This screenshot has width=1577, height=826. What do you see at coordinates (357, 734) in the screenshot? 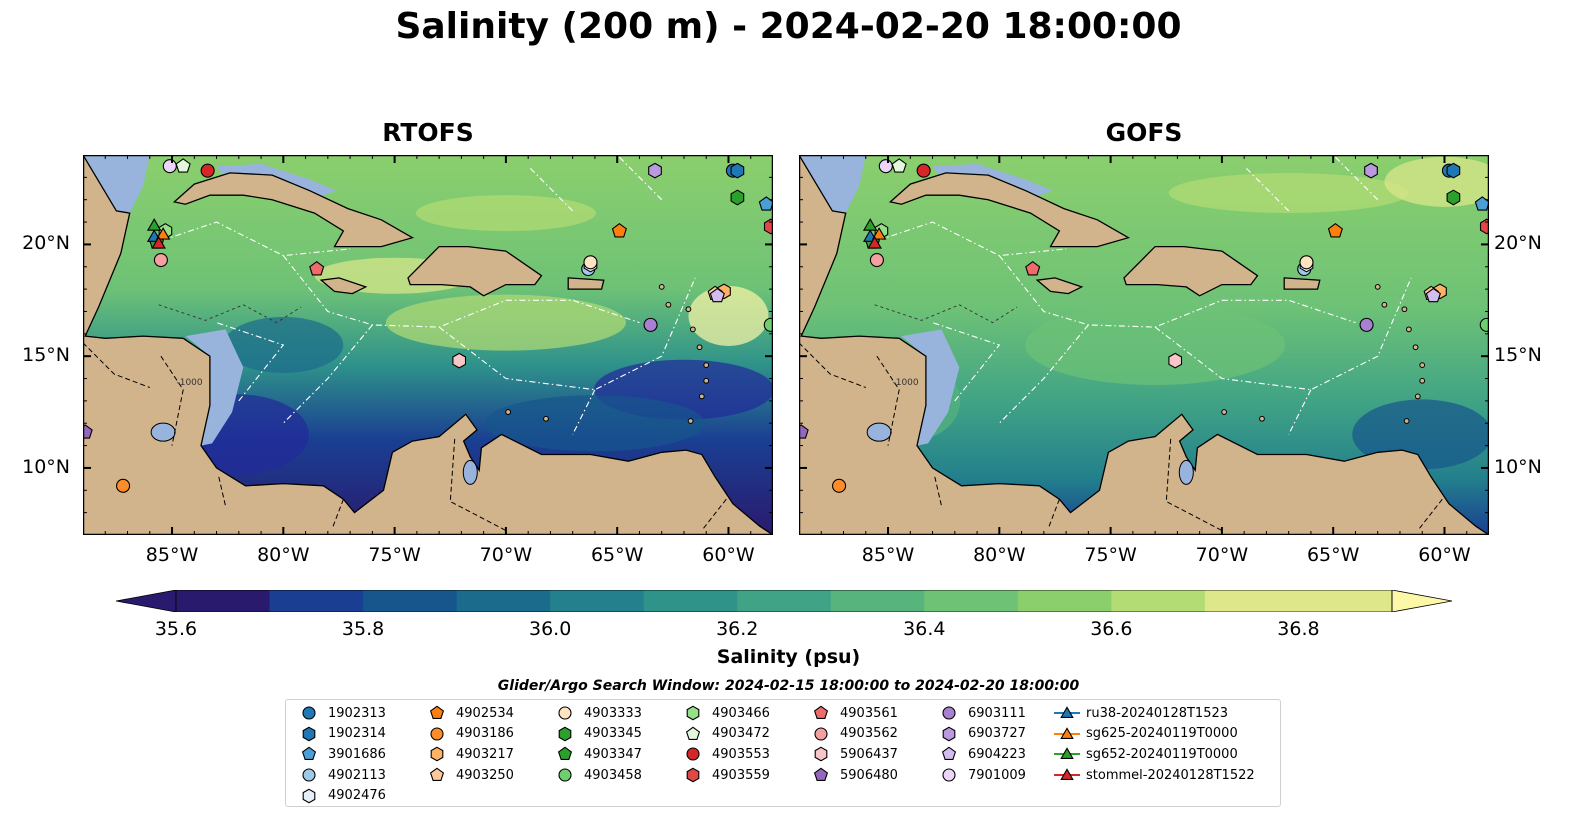
I see `legend-label: 1902314` at bounding box center [357, 734].